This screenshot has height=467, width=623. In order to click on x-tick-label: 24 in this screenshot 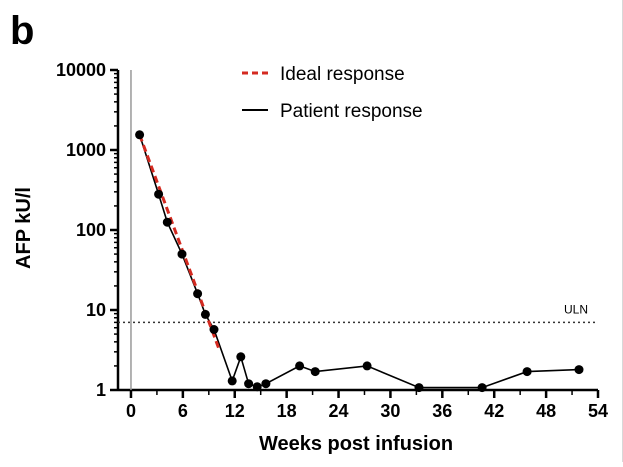, I will do `click(339, 411)`.